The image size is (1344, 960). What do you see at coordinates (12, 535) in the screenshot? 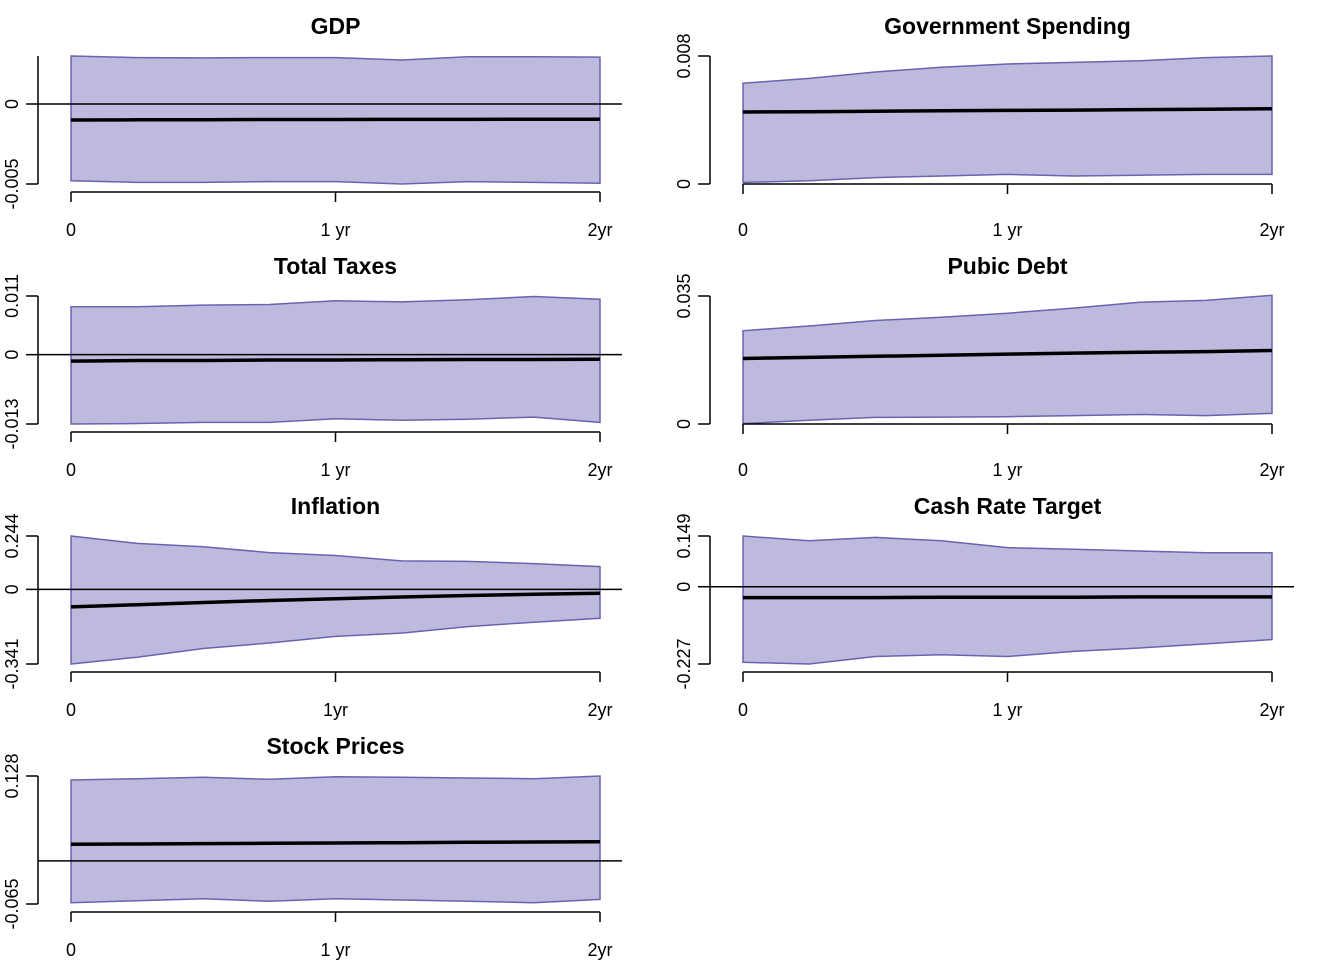
I see `y-tick-label: 0.244` at bounding box center [12, 535].